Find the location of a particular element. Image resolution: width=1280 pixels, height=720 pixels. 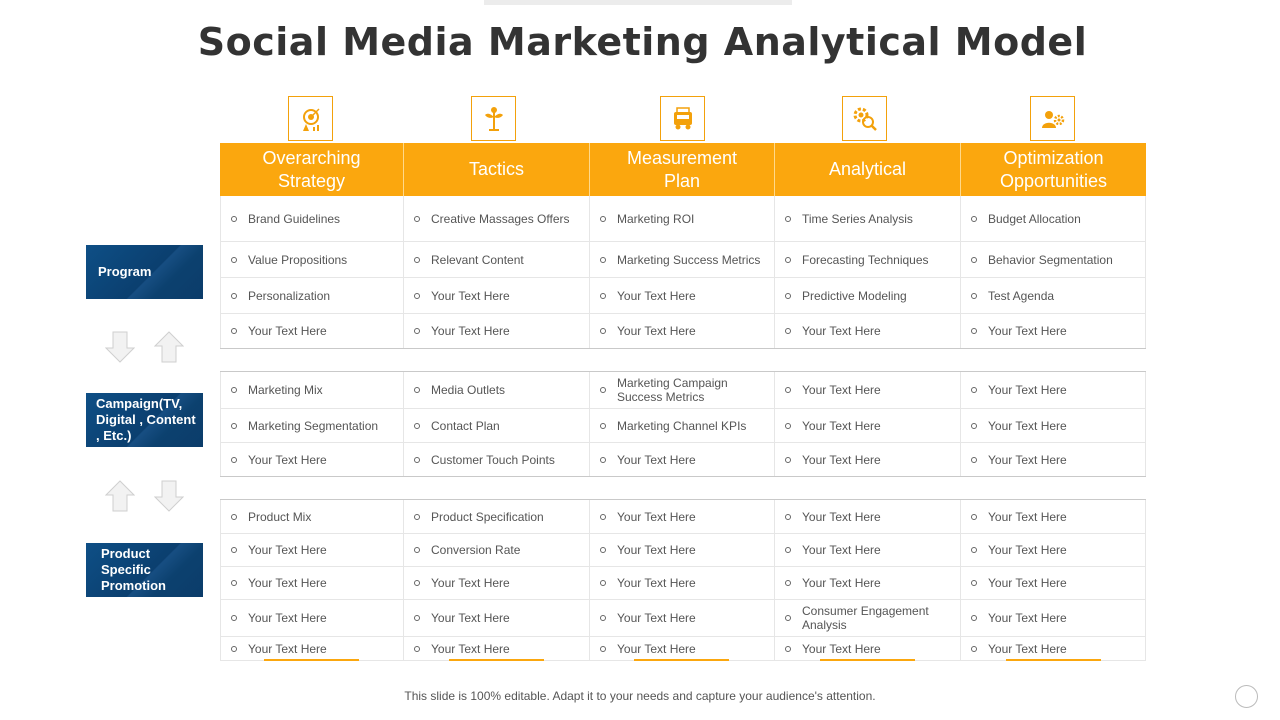

table-cell: Marketing Segmentation is located at coordinates (312, 425).